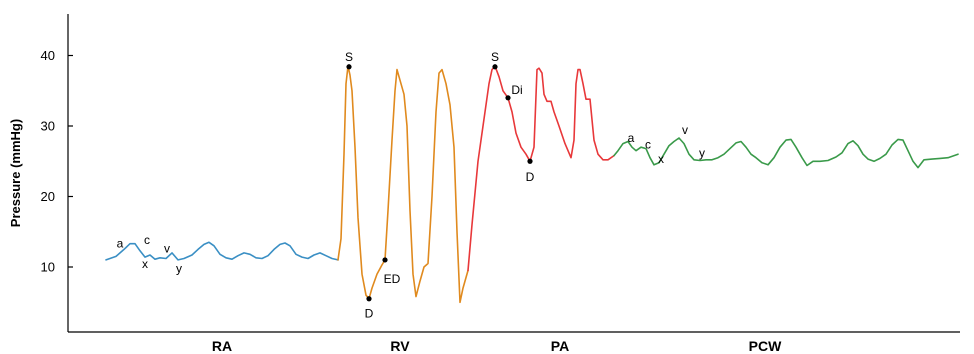  What do you see at coordinates (392, 279) in the screenshot?
I see `annotation-ed: ED` at bounding box center [392, 279].